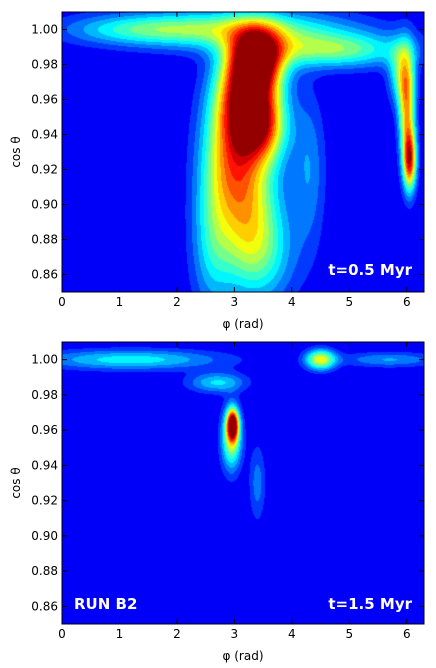 The width and height of the screenshot is (436, 668). Describe the element at coordinates (44, 501) in the screenshot. I see `y-tick-label-bottom: 0.92` at that location.